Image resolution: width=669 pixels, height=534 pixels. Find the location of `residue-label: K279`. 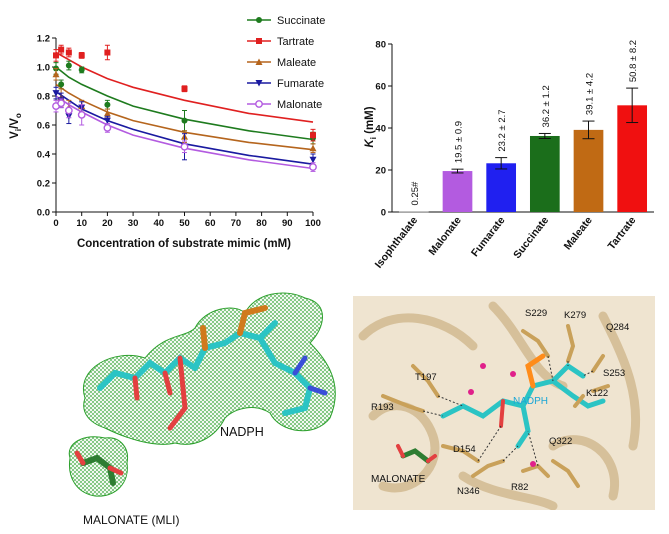

residue-label: K279 is located at coordinates (575, 315).